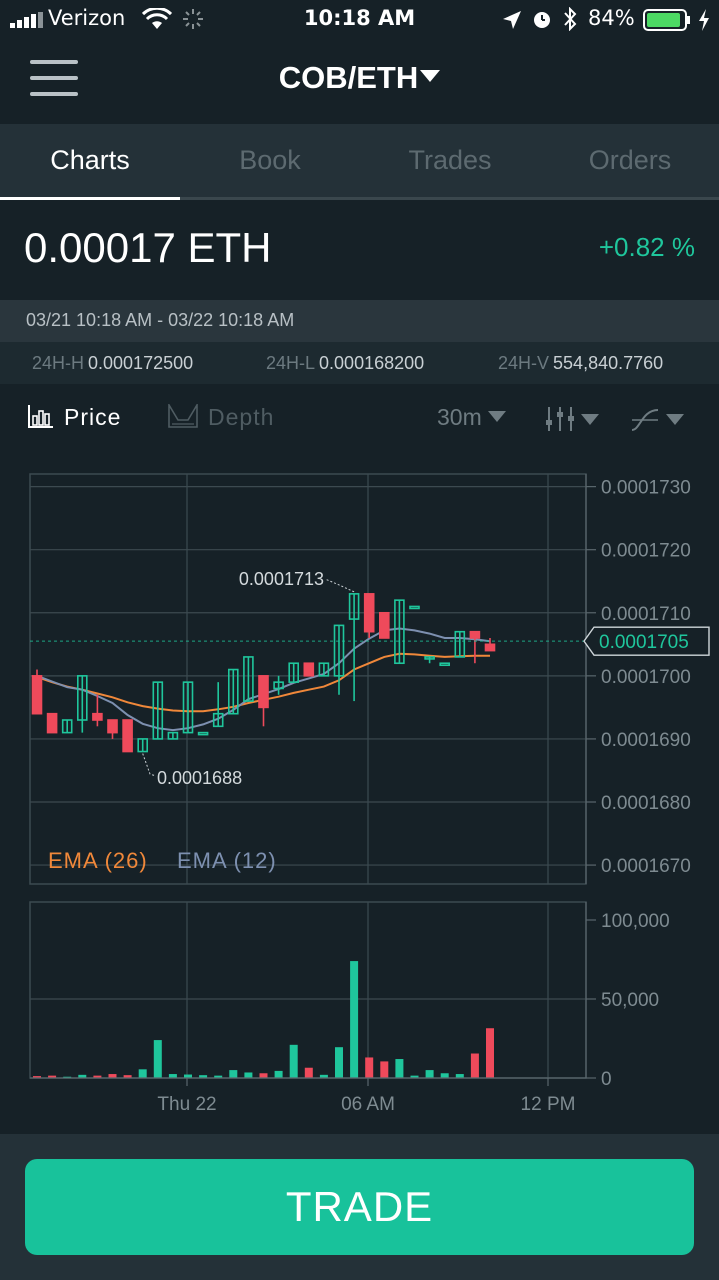 The image size is (719, 1280). Describe the element at coordinates (657, 420) in the screenshot. I see `chart-style-dropdown` at that location.